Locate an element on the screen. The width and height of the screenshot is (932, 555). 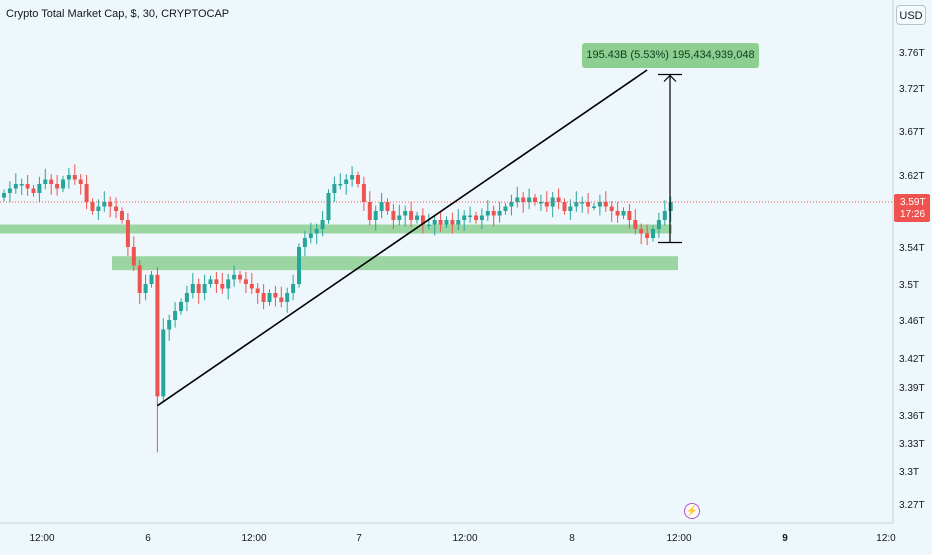
x-tick-label: 12:0 is located at coordinates (886, 538).